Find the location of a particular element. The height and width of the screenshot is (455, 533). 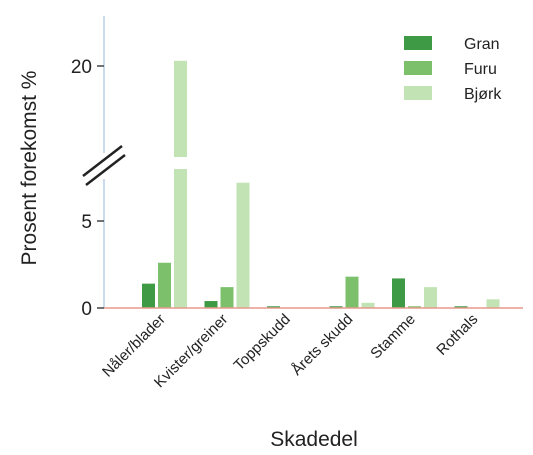

legend-swatch-furu is located at coordinates (418, 68).